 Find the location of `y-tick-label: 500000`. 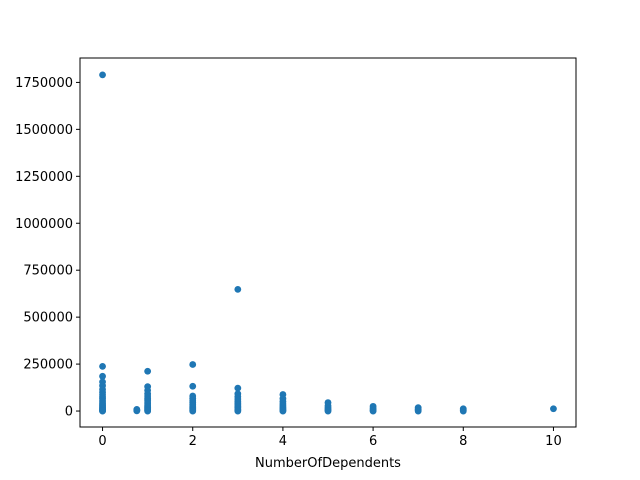

y-tick-label: 500000 is located at coordinates (48, 318).